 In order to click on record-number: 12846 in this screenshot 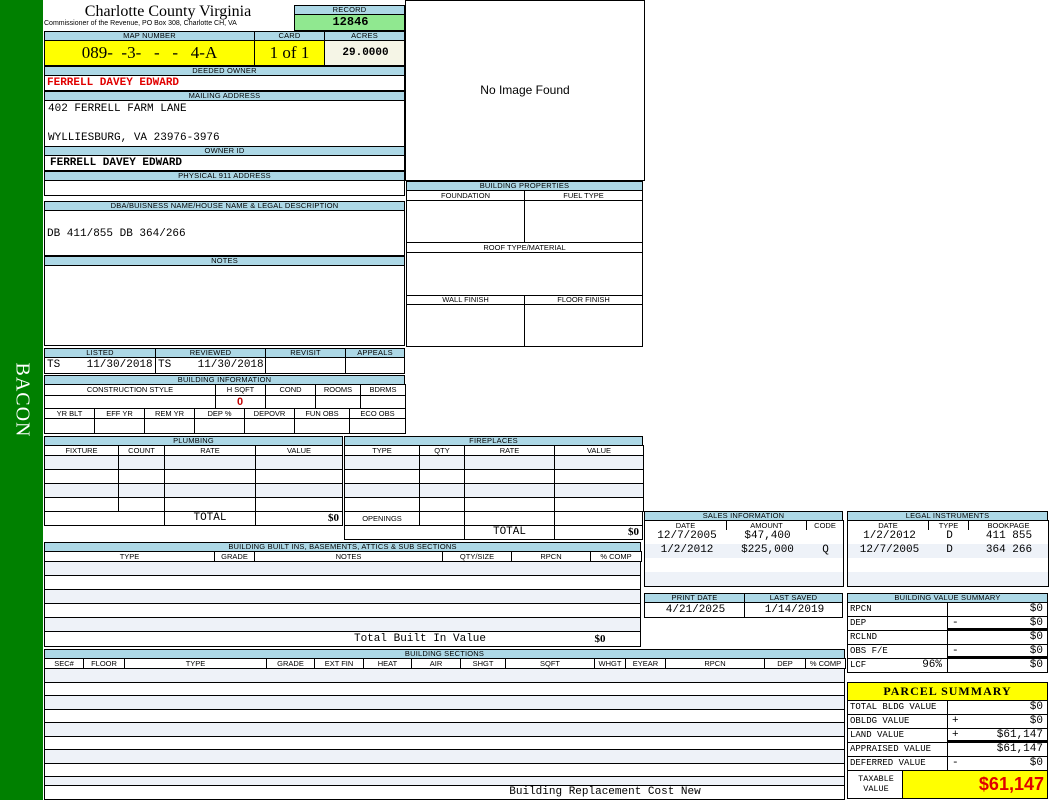, I will do `click(349, 22)`.